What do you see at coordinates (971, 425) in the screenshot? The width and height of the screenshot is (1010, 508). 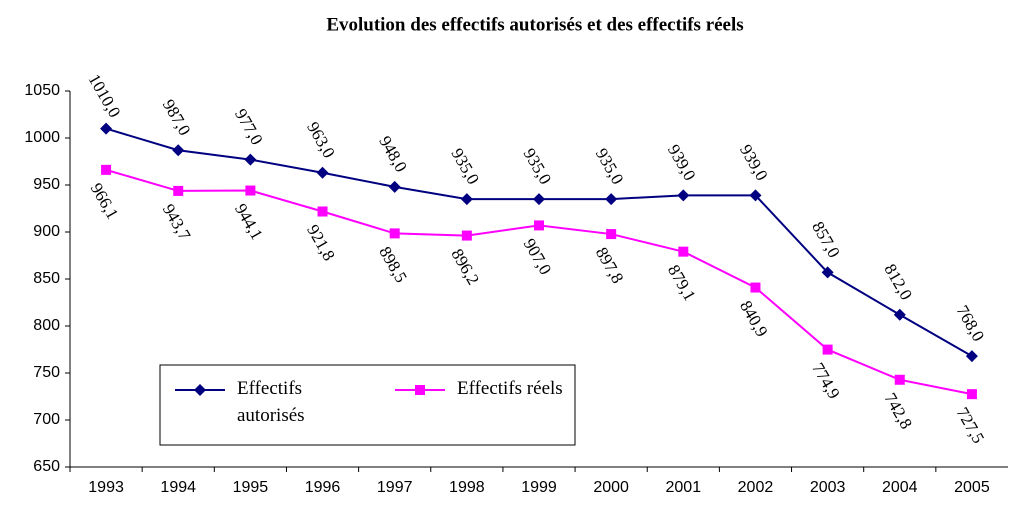 I see `data-label: 727,5` at bounding box center [971, 425].